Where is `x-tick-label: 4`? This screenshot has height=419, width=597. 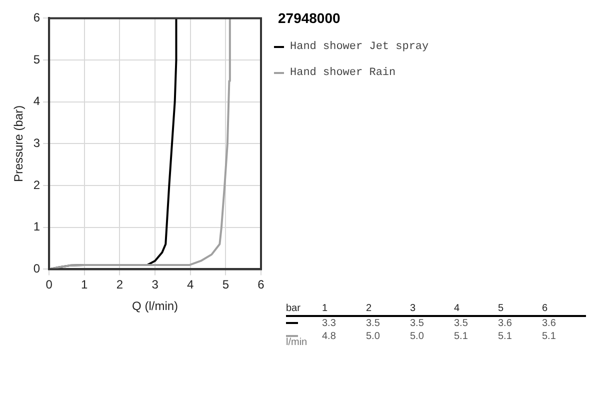
x-tick-label: 4 is located at coordinates (190, 285).